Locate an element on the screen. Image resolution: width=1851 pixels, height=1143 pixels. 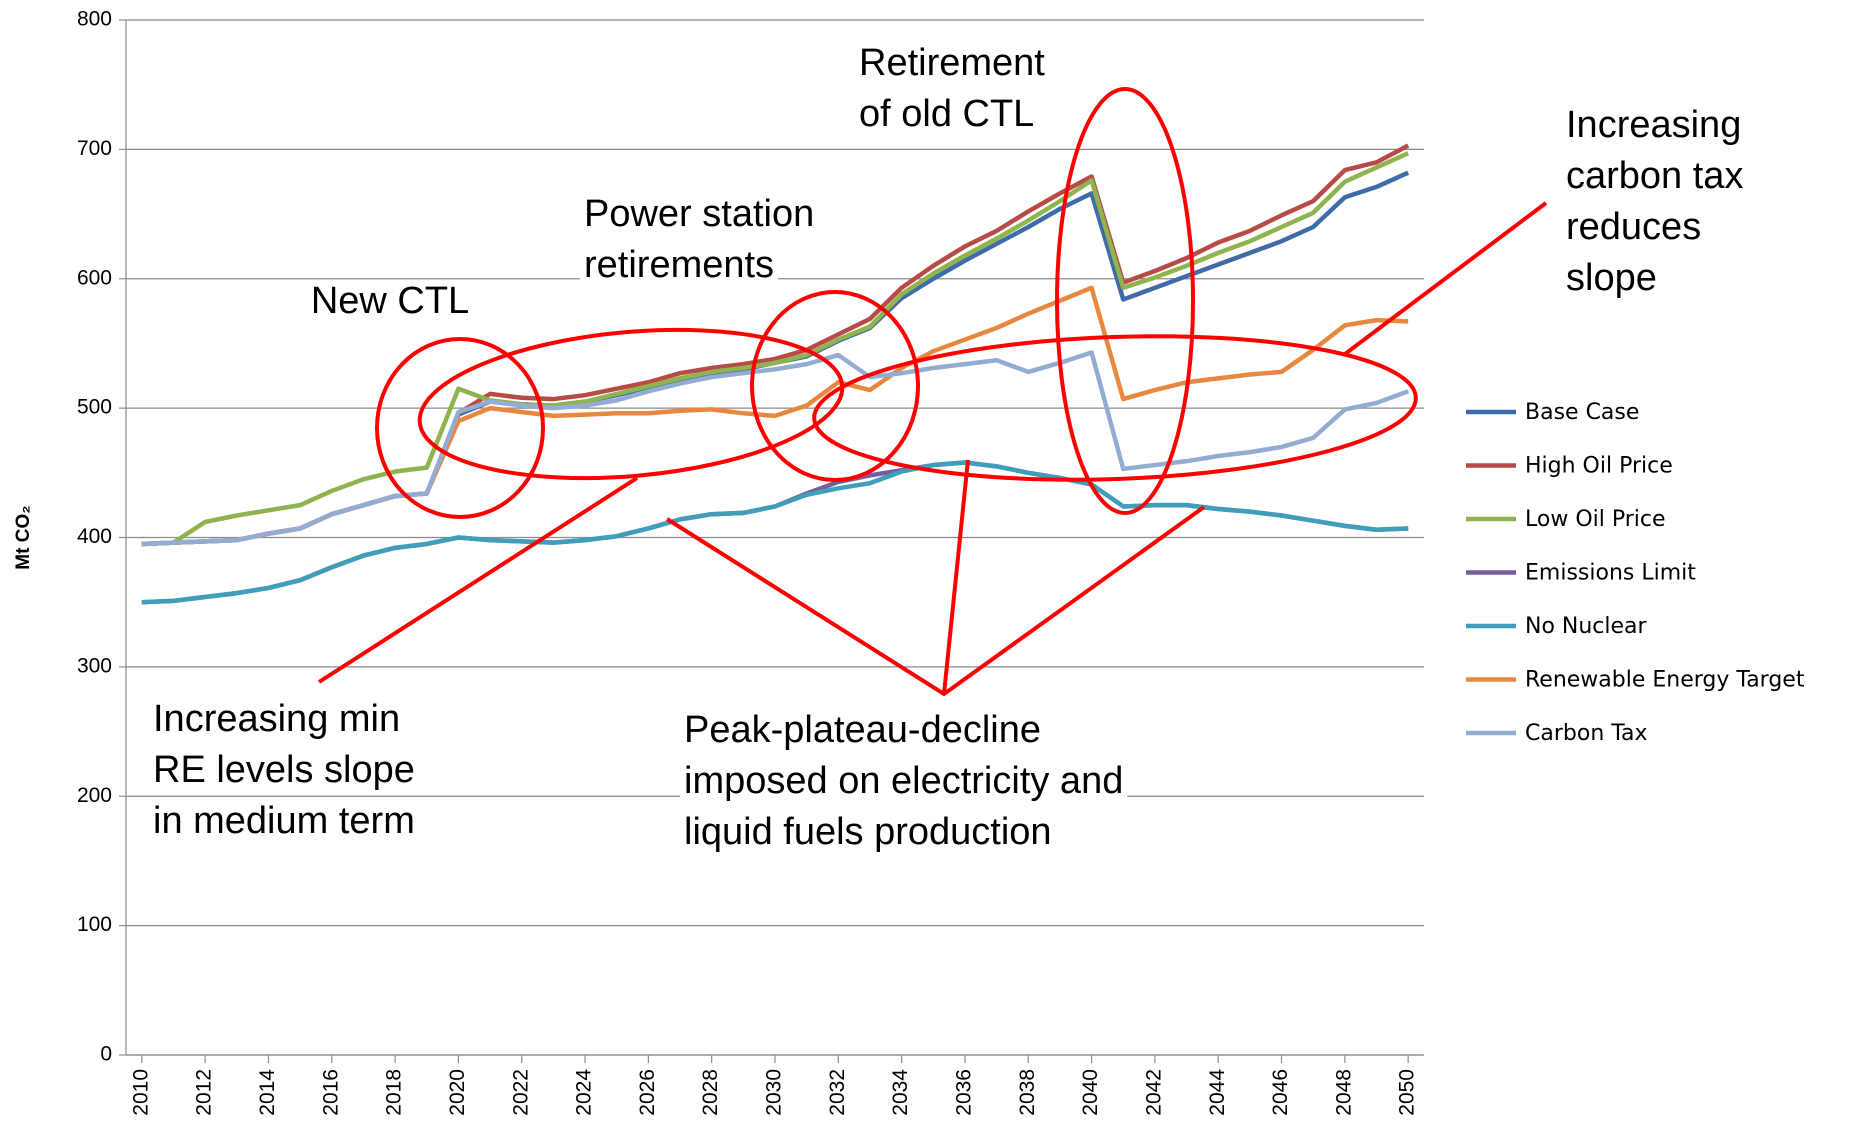
x-tick-label: 2042 is located at coordinates (1153, 1092).